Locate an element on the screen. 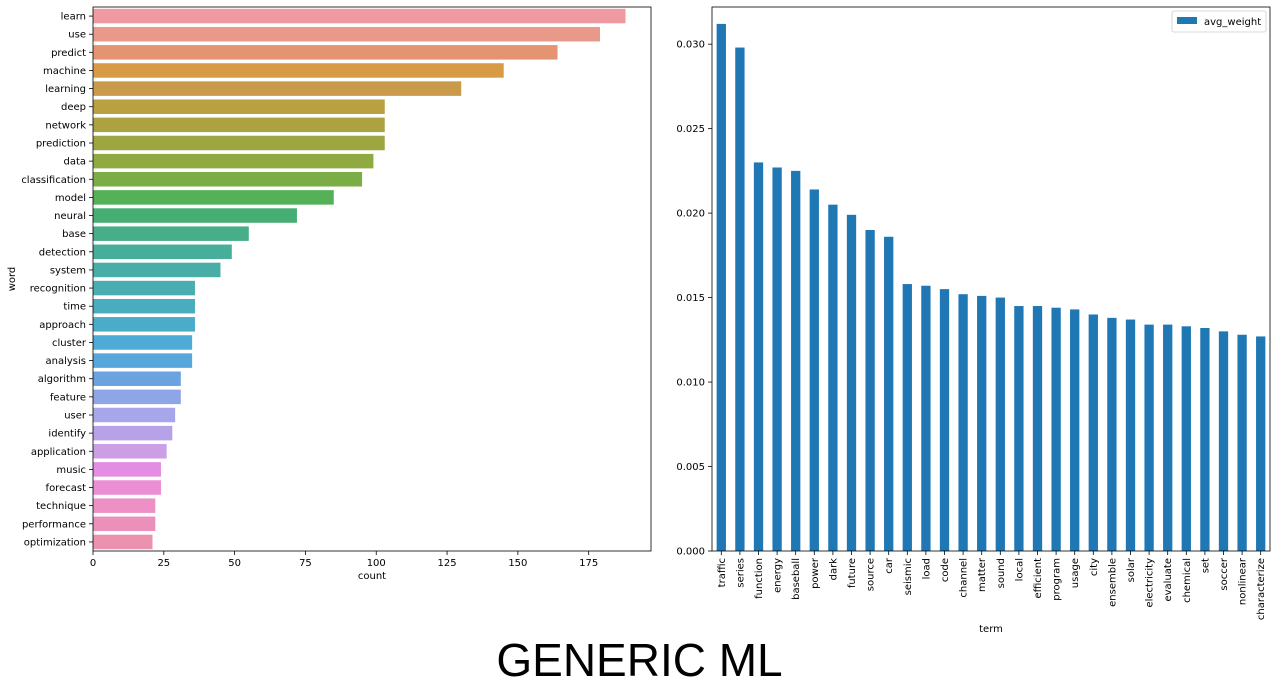 Image resolution: width=1279 pixels, height=692 pixels. y-tick-label: 0.025 is located at coordinates (690, 129).